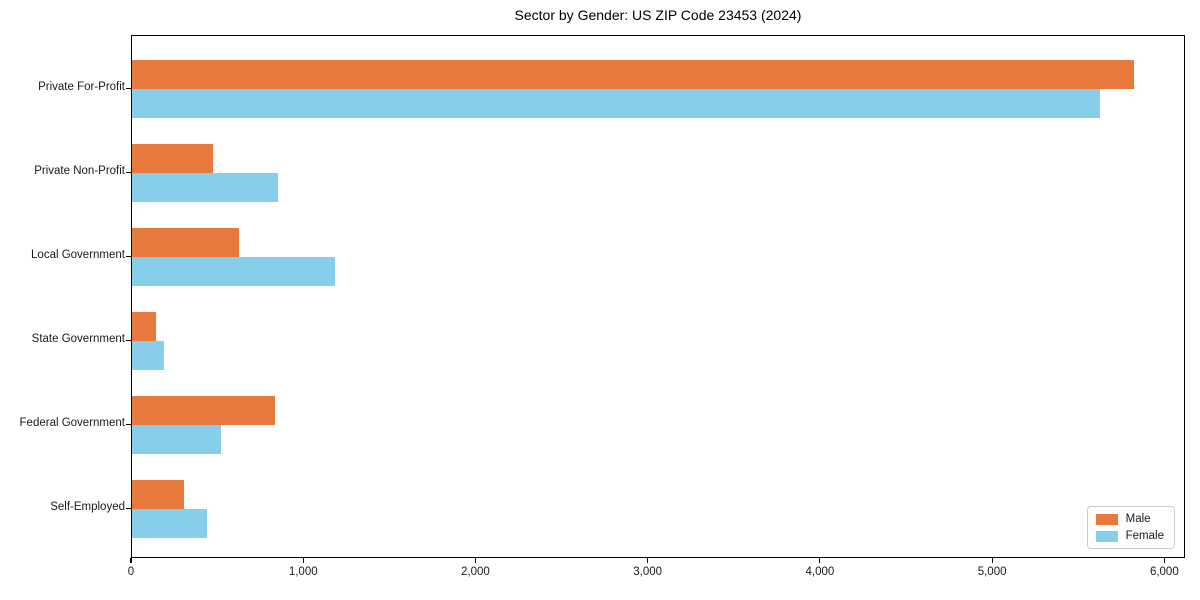  Describe the element at coordinates (1138, 519) in the screenshot. I see `legend-label-male: Male` at that location.